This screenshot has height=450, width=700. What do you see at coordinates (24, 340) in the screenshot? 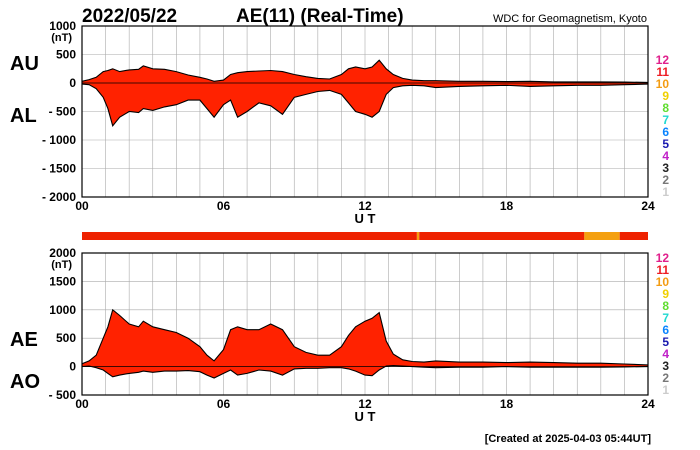
I see `series-label-ae: AE` at bounding box center [24, 340].